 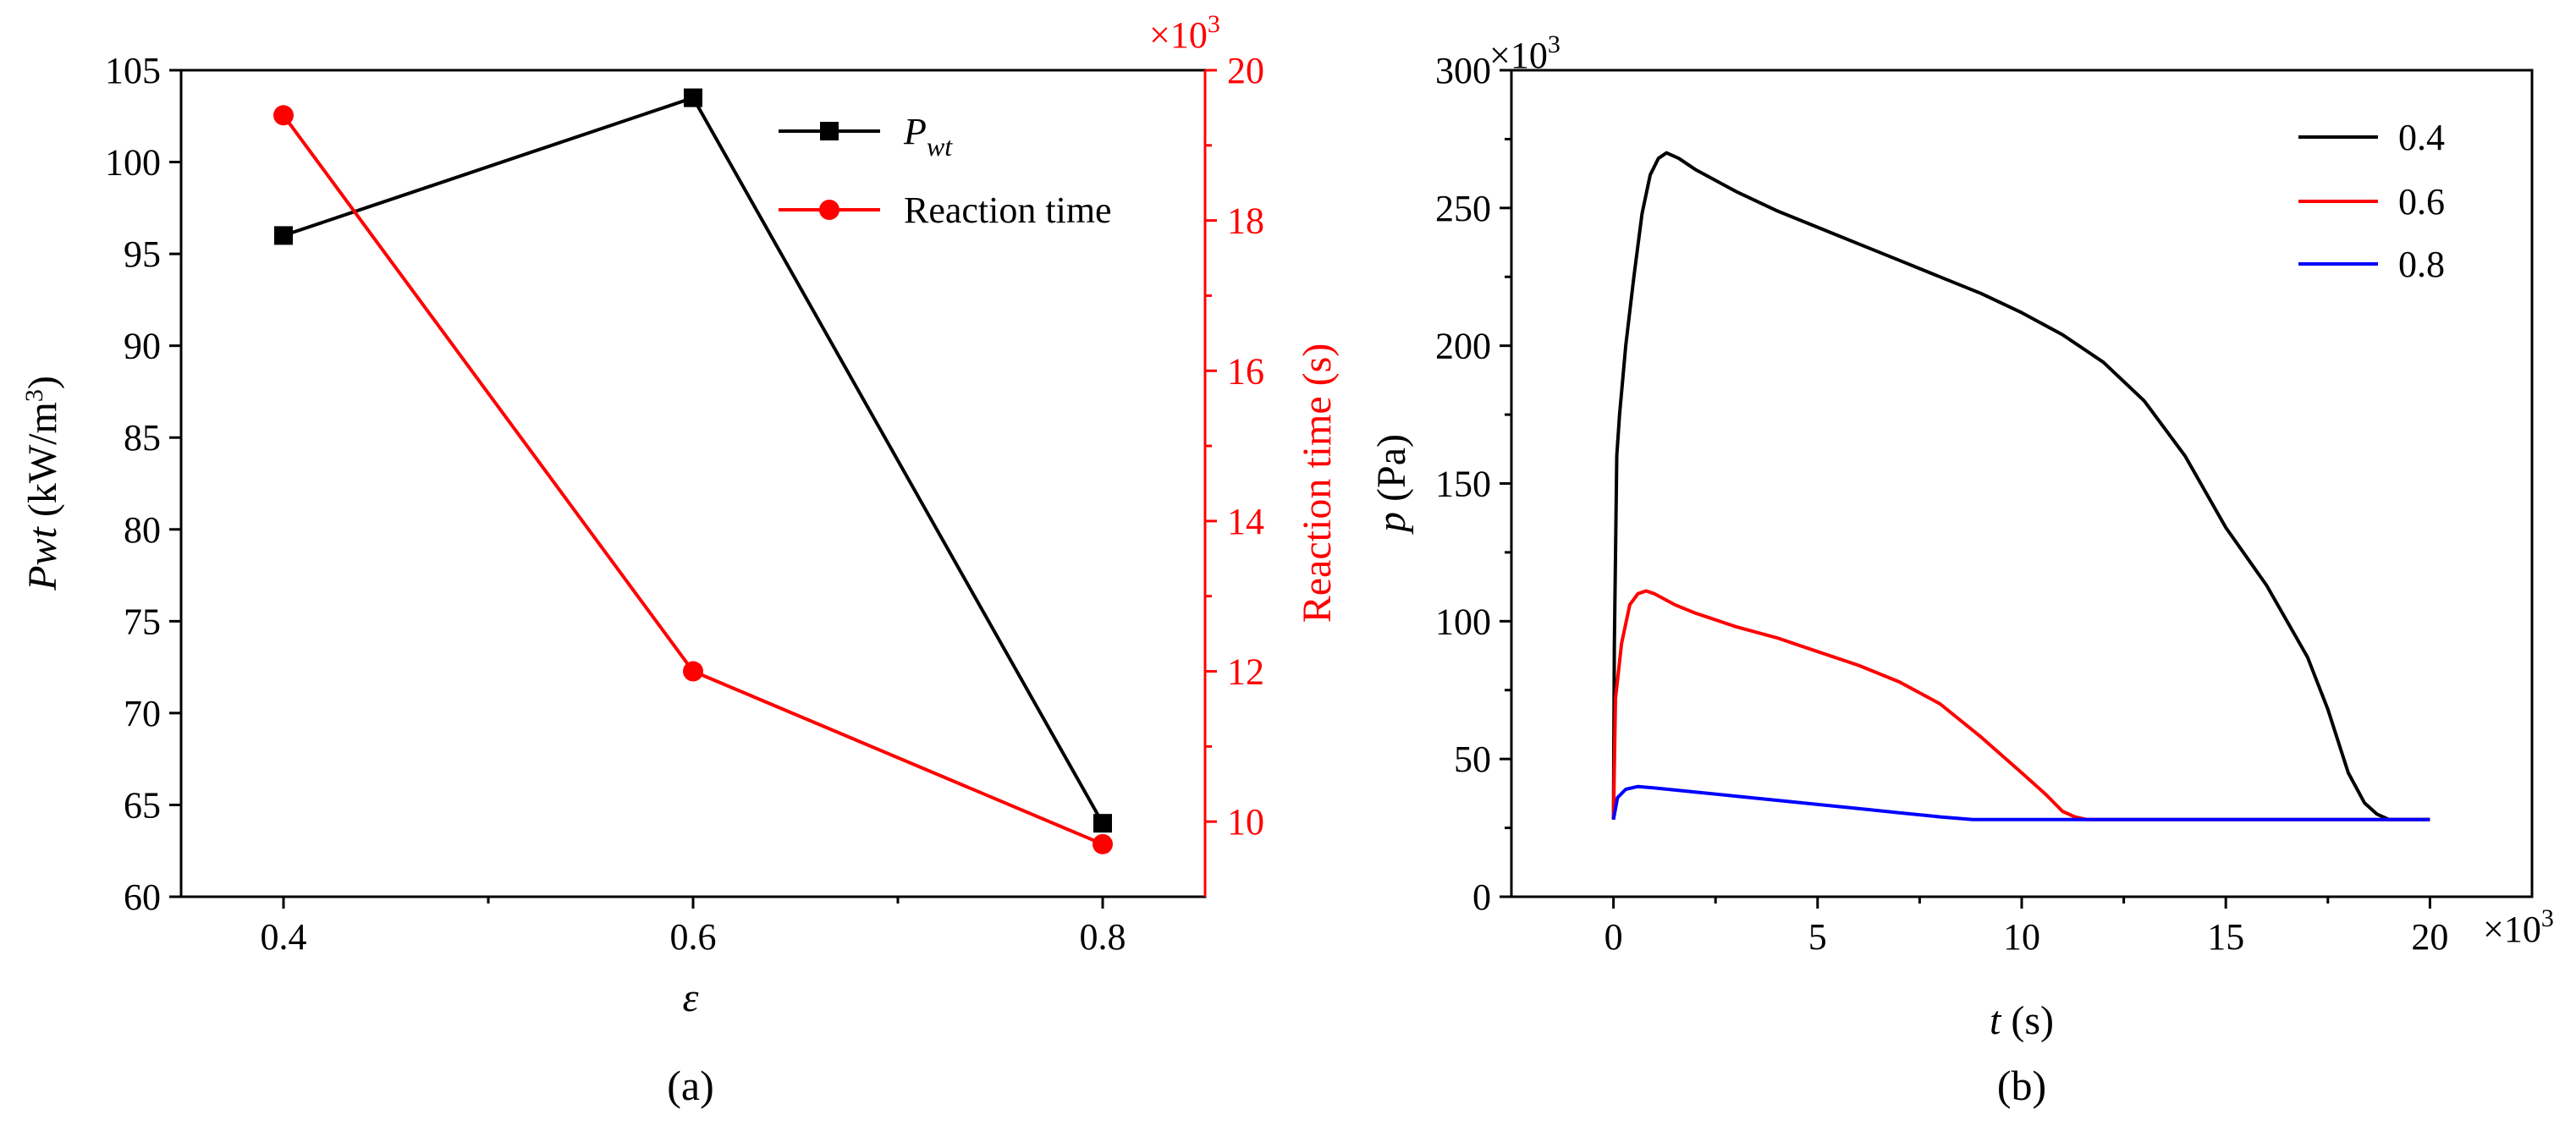 What do you see at coordinates (2518, 927) in the screenshot?
I see `panel-b-x-multiplier: ×10³` at bounding box center [2518, 927].